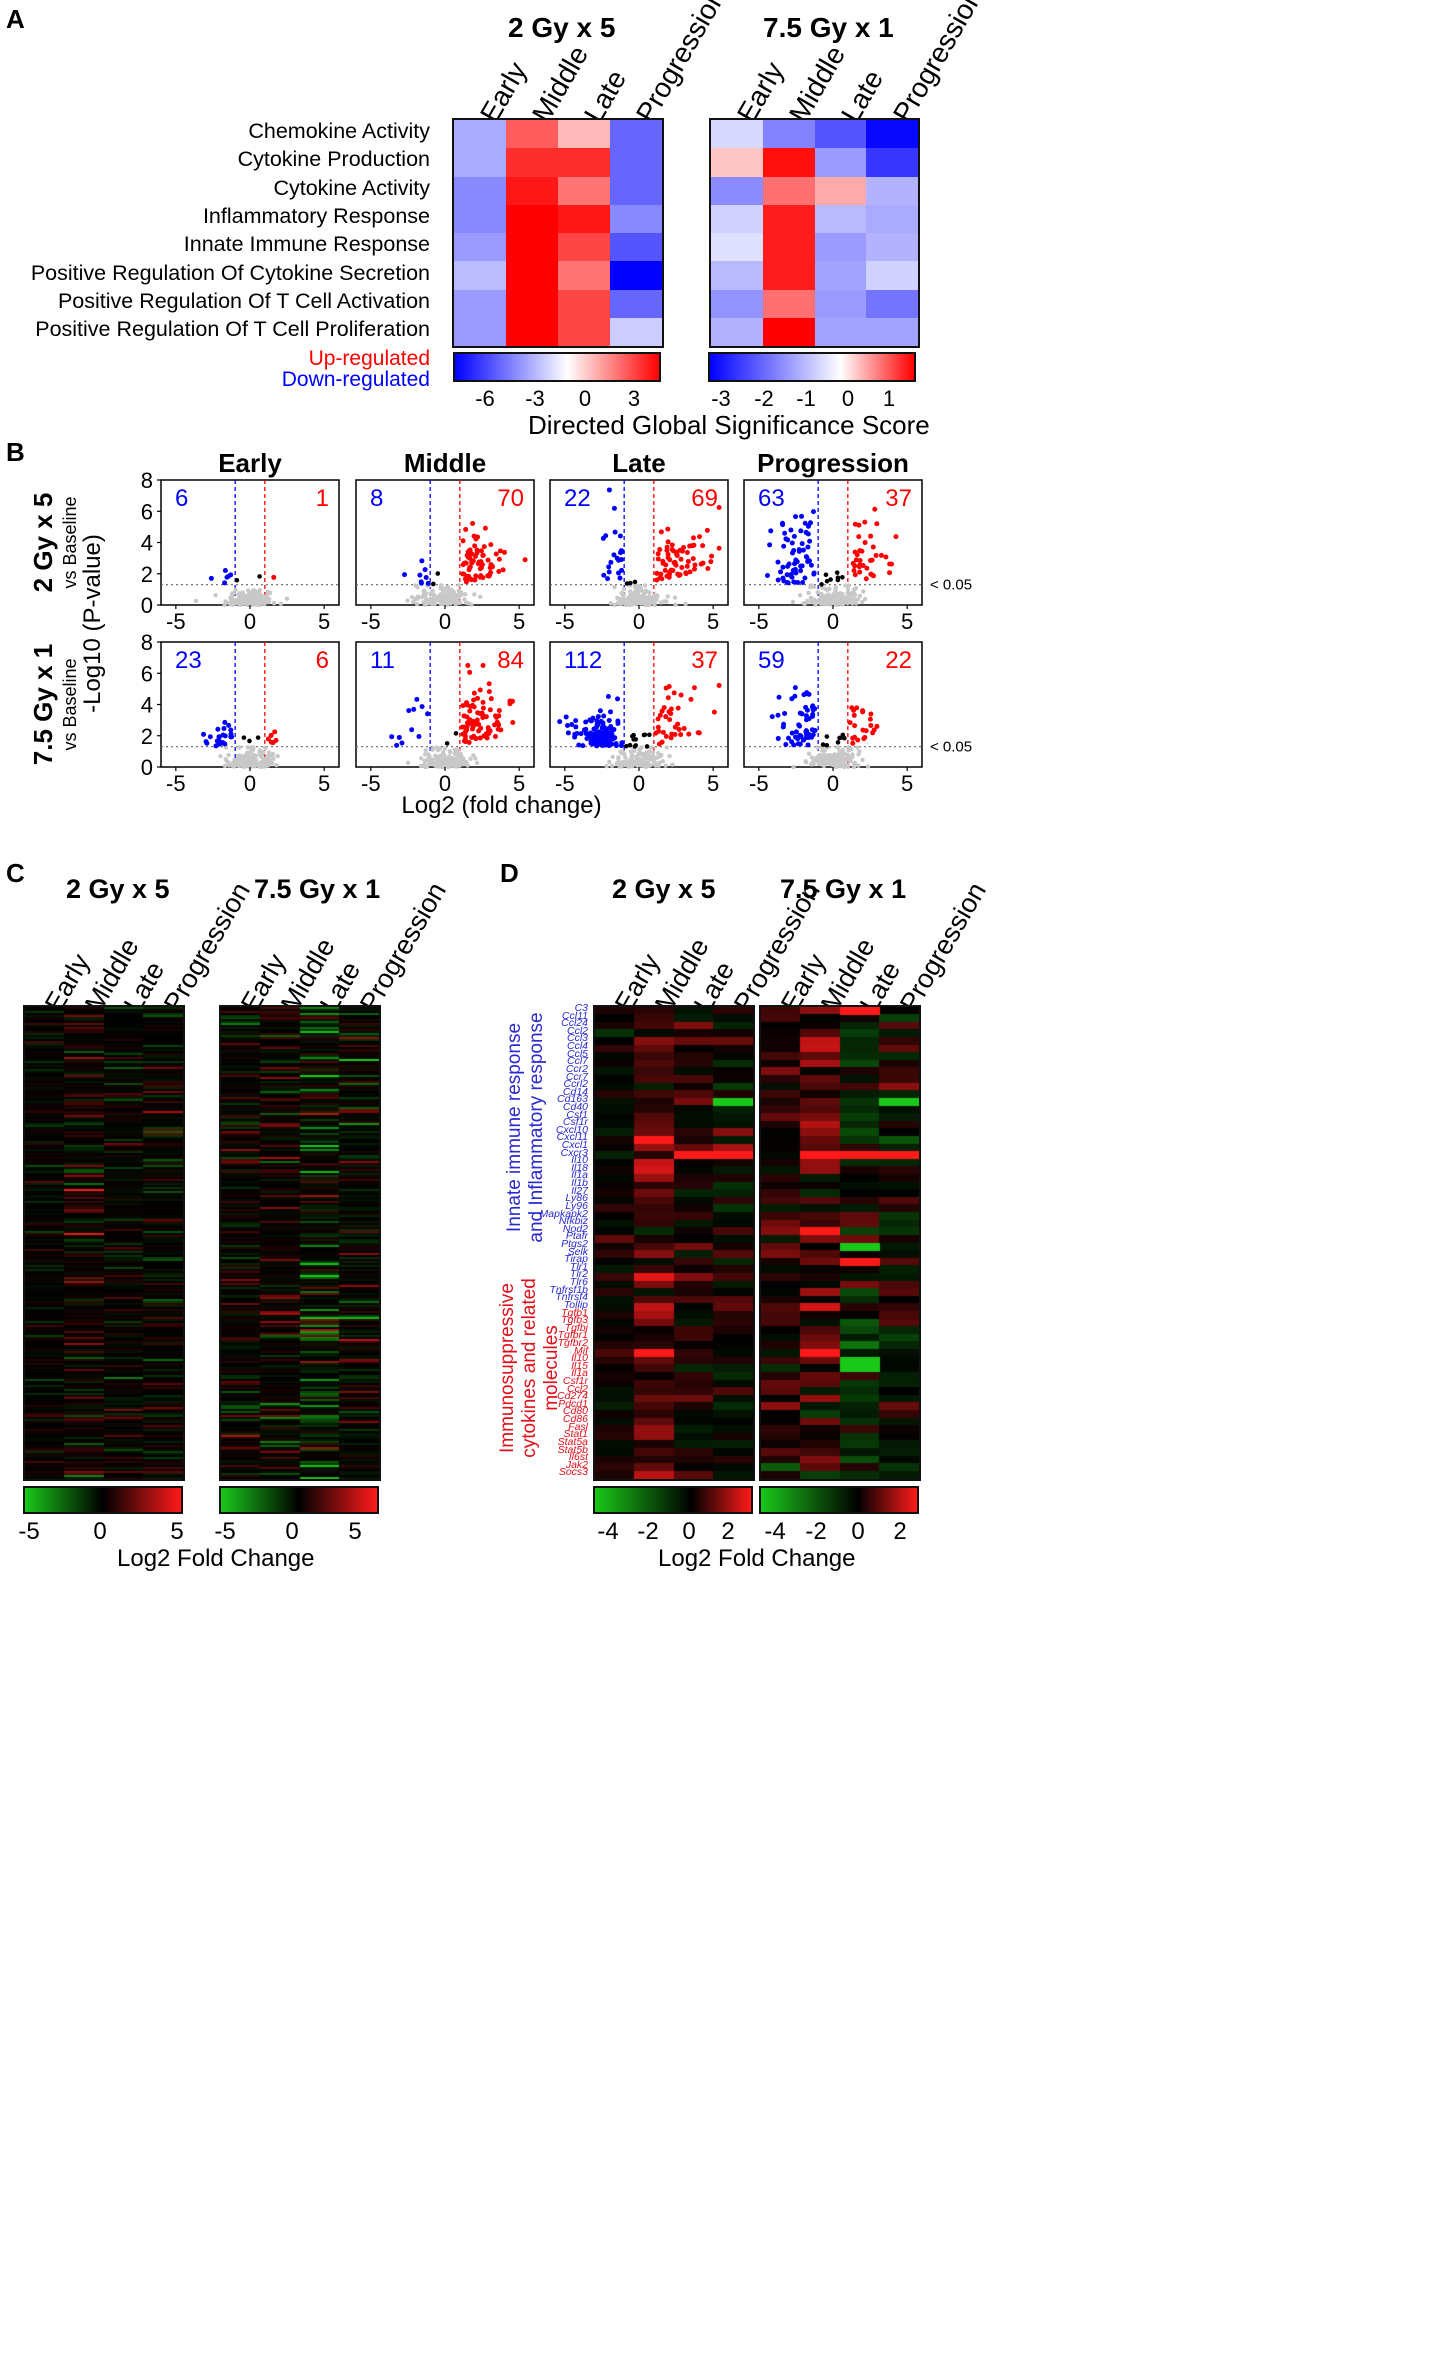 This screenshot has height=2353, width=1436. Describe the element at coordinates (584, 190) in the screenshot. I see `heatmap-cell-a2gy-r2-c2` at that location.